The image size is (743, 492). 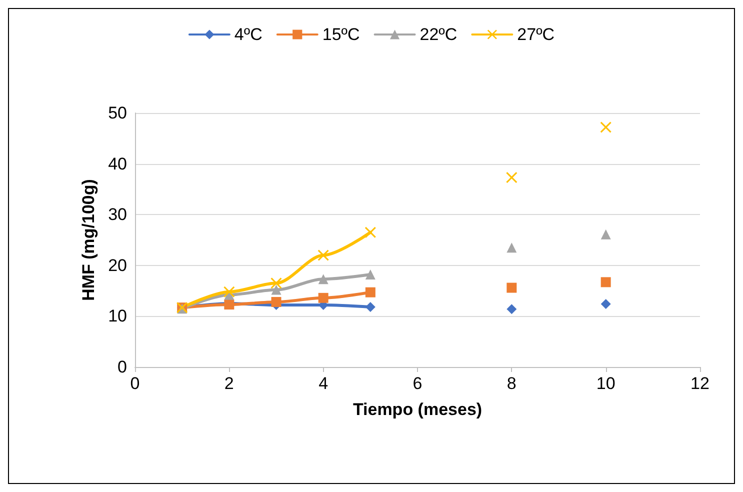 What do you see at coordinates (248, 34) in the screenshot?
I see `legend-label: 4ºC` at bounding box center [248, 34].